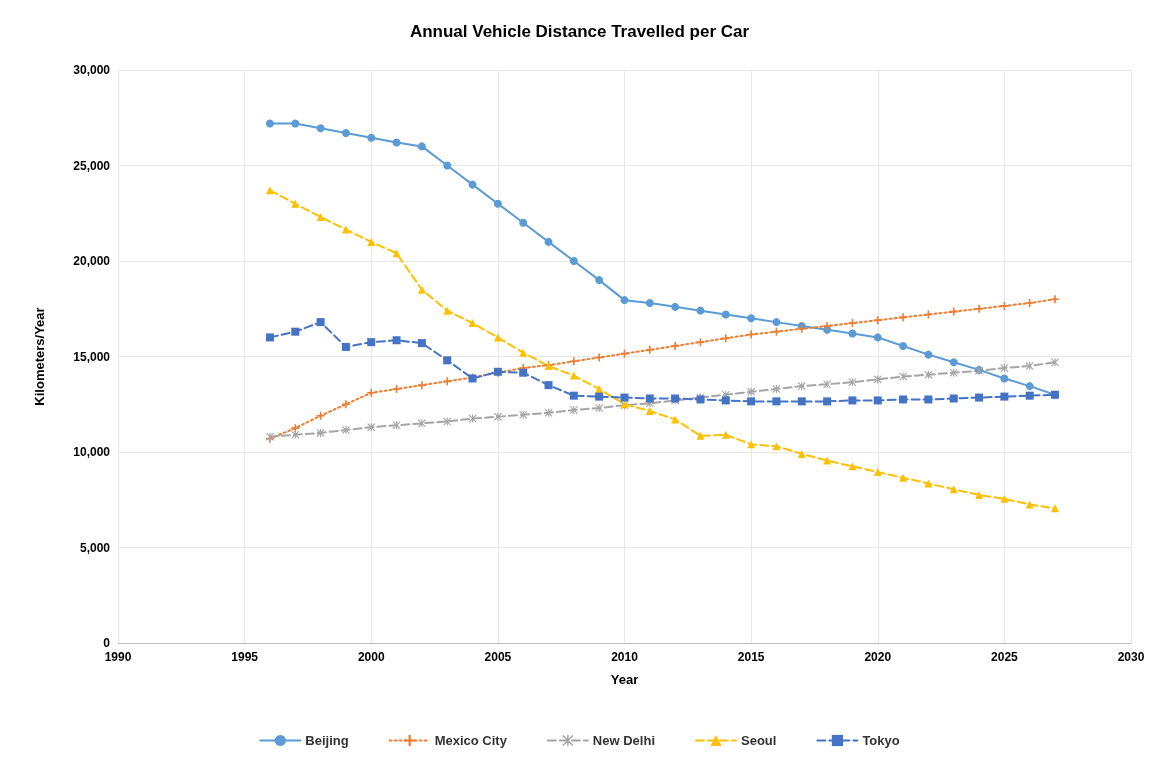 The width and height of the screenshot is (1159, 764). I want to click on x-tick-label: 2020, so click(878, 657).